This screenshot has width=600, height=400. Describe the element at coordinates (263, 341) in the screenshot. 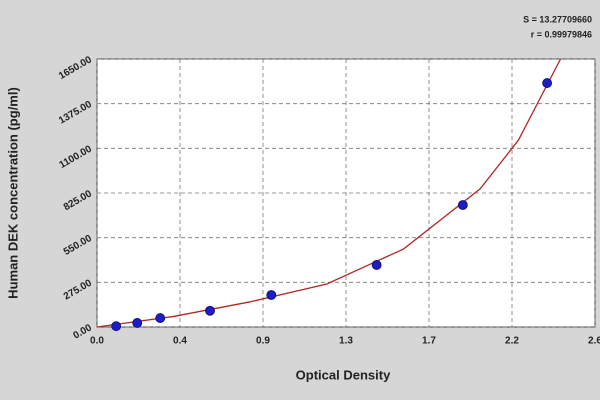

I see `x-tick-label: 0.9` at that location.